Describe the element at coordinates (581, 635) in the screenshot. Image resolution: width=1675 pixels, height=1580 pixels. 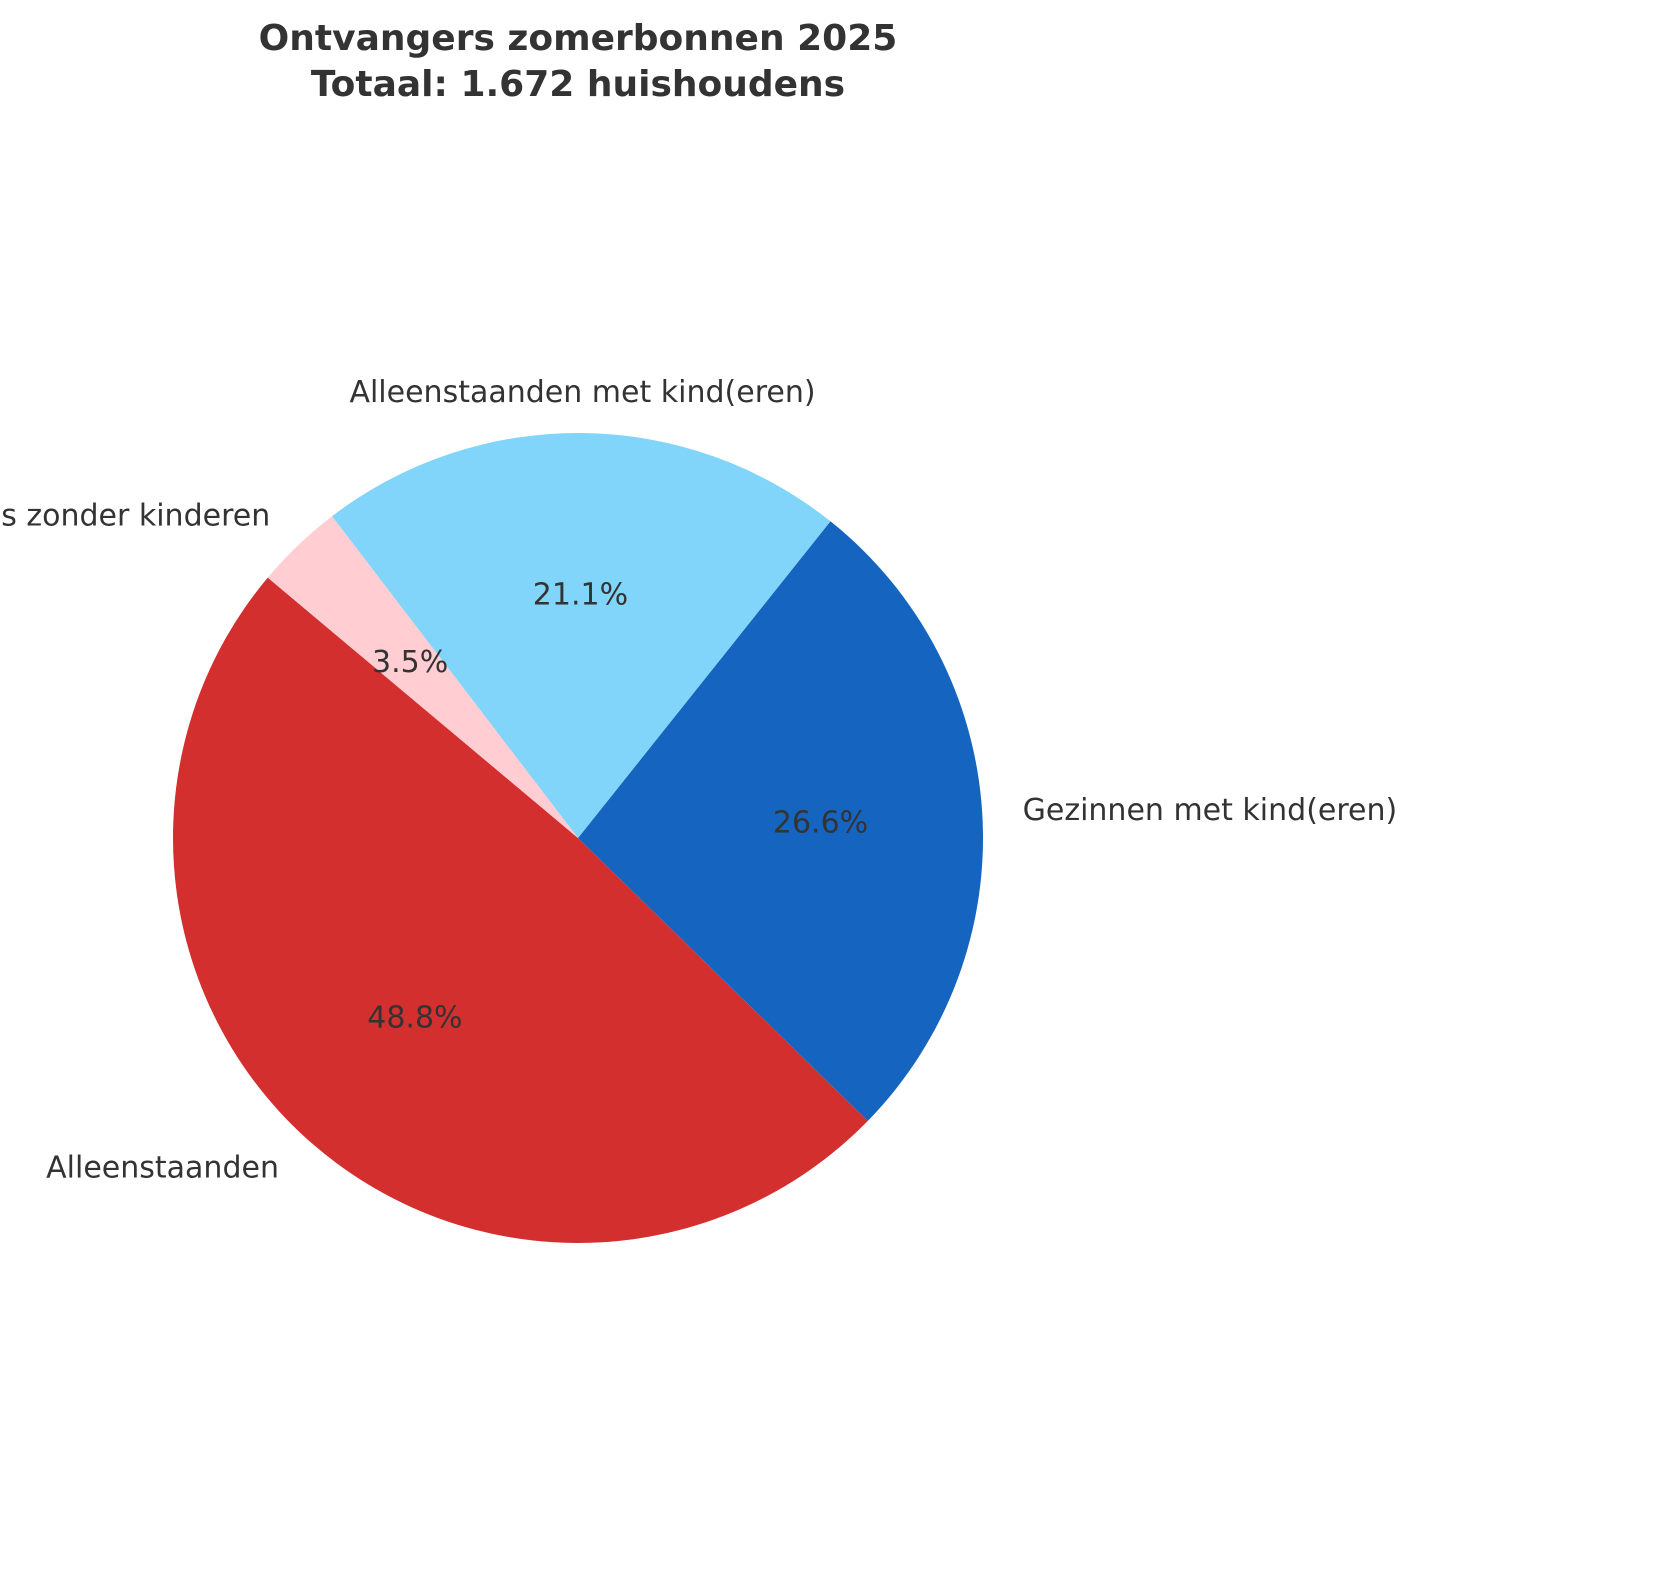
I see `pie-slice-alleenstaanden-met-kind-eren` at that location.